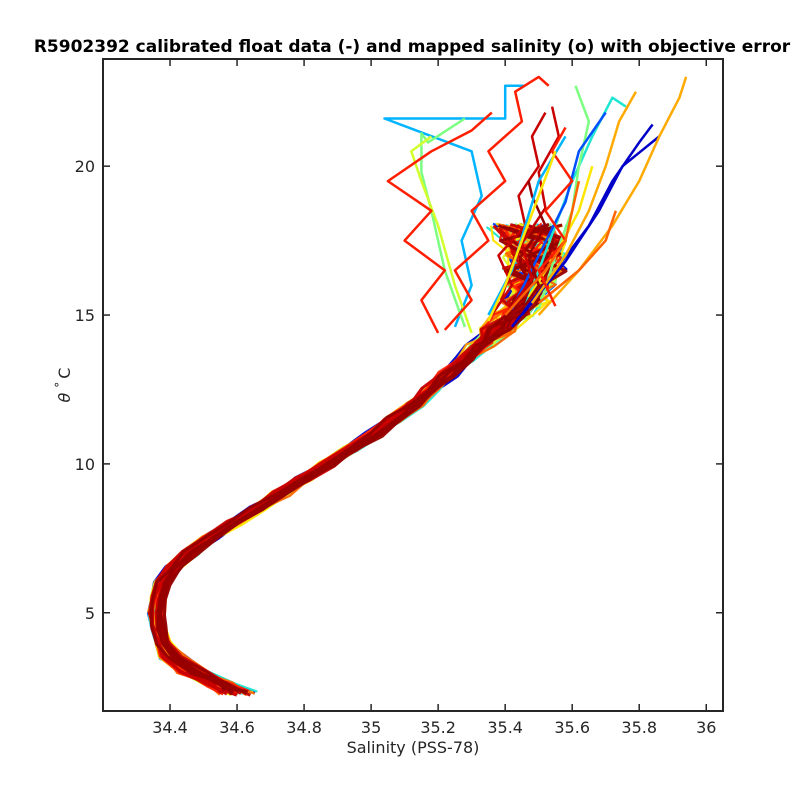 The image size is (800, 800). What do you see at coordinates (85, 315) in the screenshot?
I see `y-tick-label: 15` at bounding box center [85, 315].